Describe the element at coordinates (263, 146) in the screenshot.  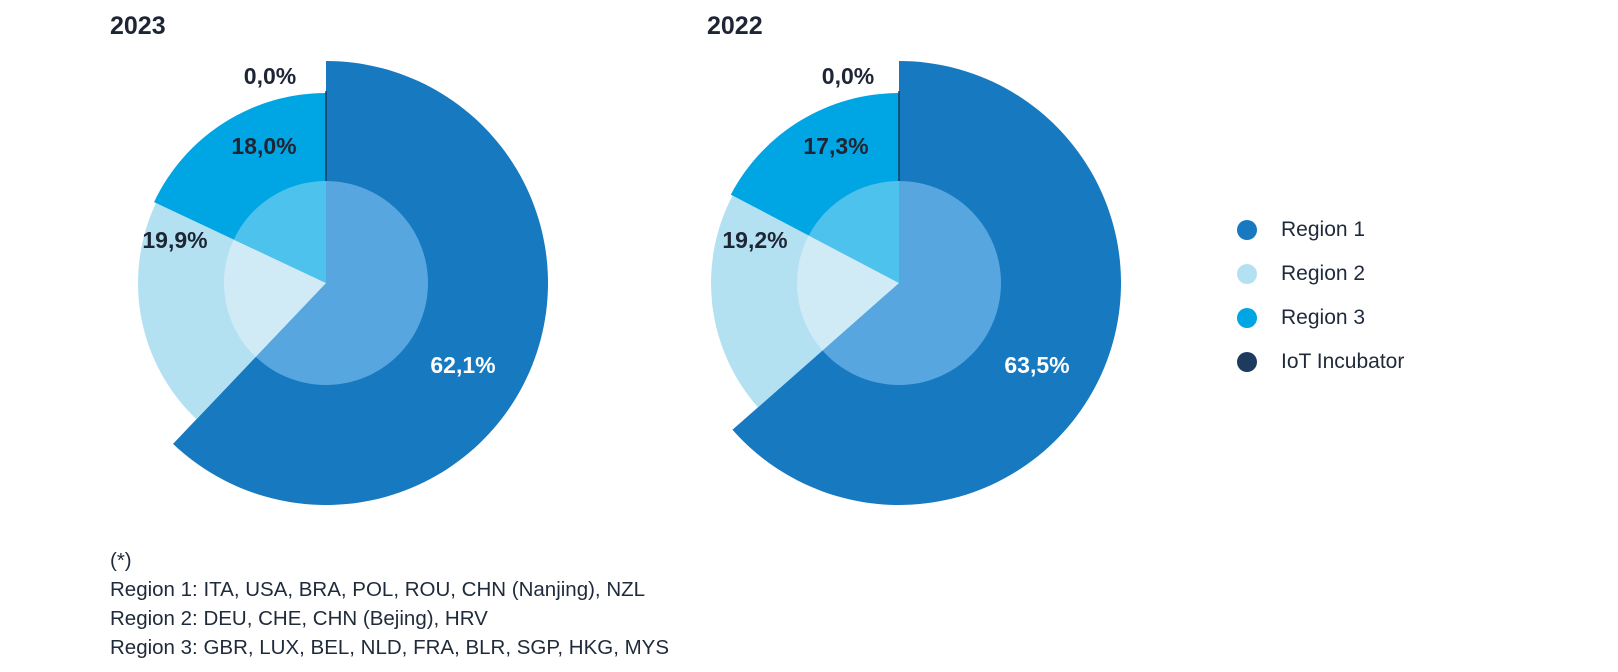
I see `data-label-2023-region-3: 18,0%` at that location.